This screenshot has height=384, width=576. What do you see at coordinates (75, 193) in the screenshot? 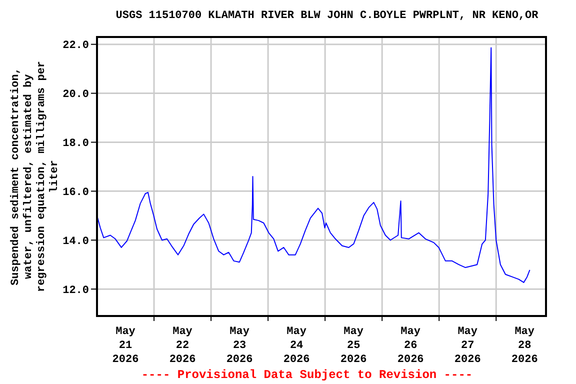
I see `y-tick-label: 16.0` at bounding box center [75, 193].